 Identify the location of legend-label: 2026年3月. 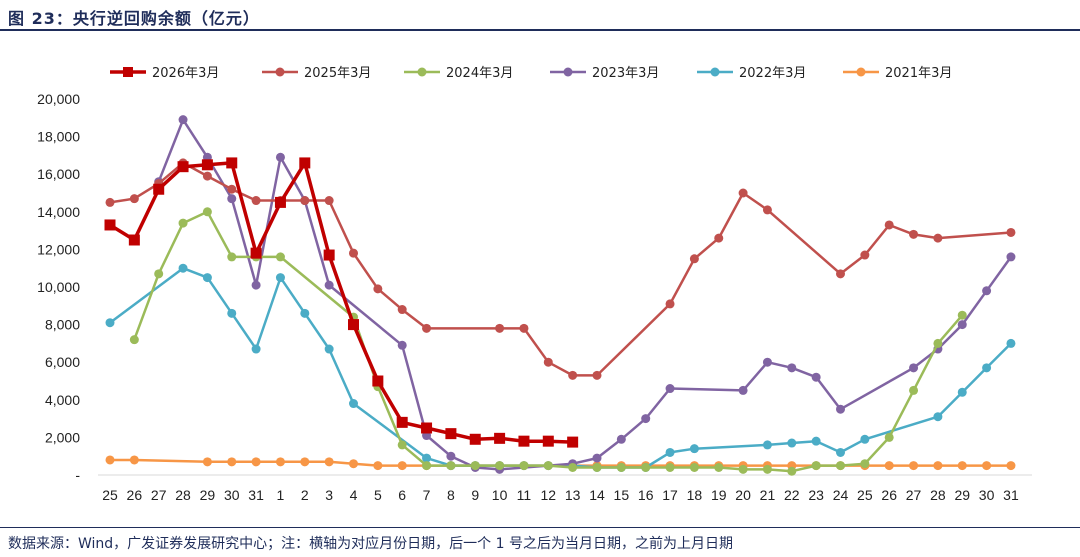
(185, 73).